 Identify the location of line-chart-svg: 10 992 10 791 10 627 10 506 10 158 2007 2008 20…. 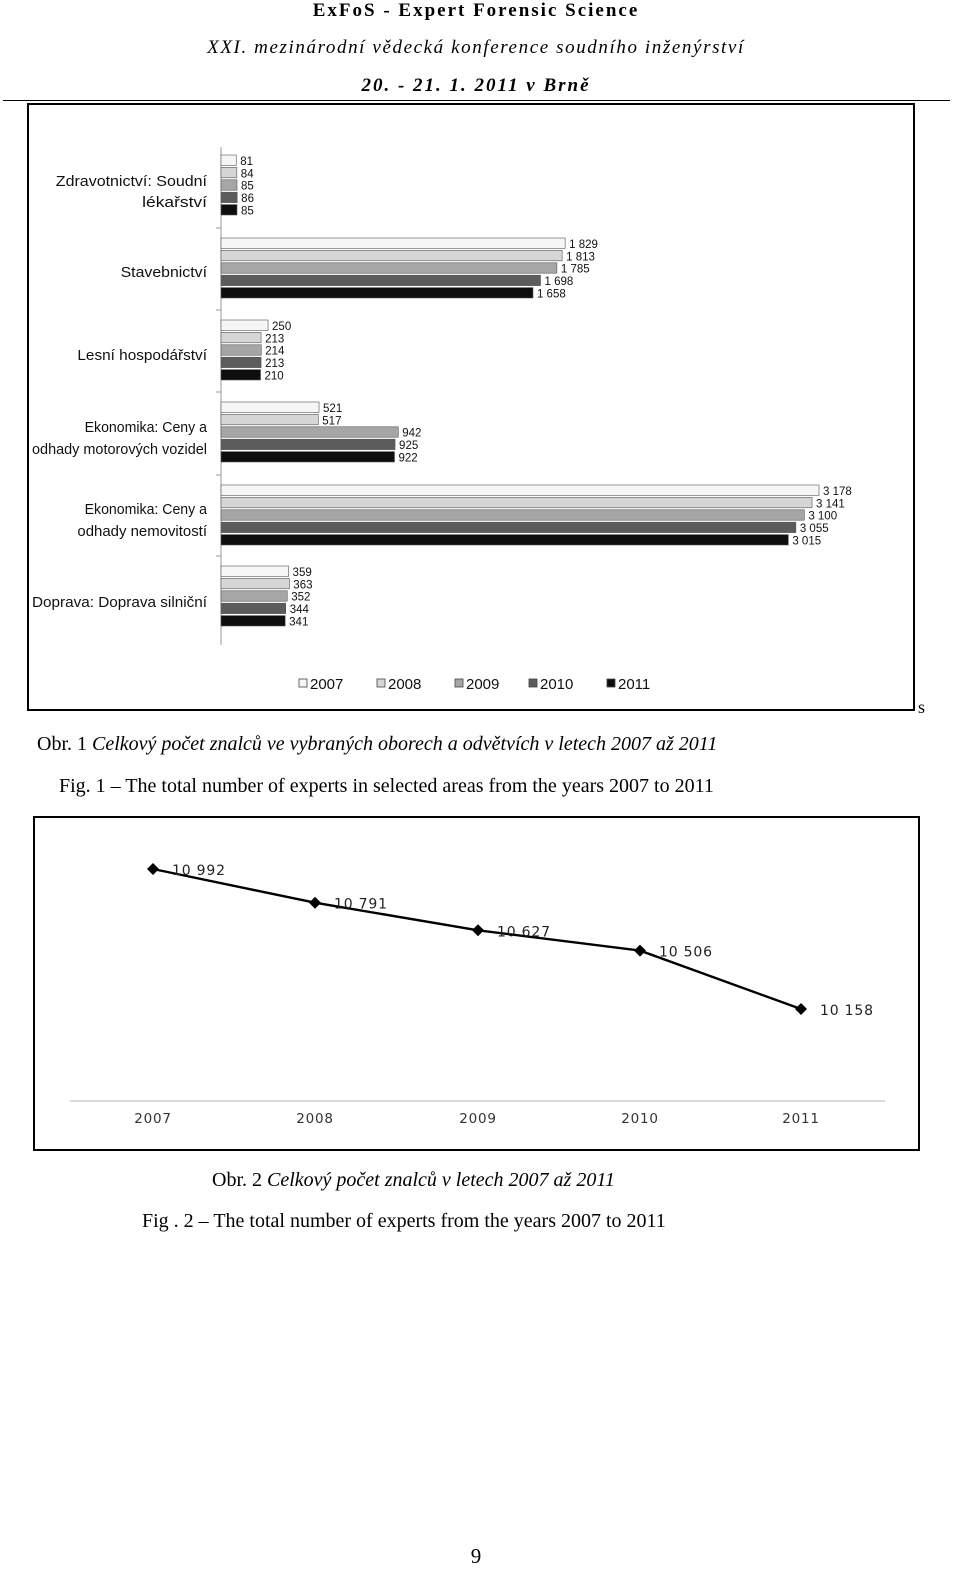
(477, 995).